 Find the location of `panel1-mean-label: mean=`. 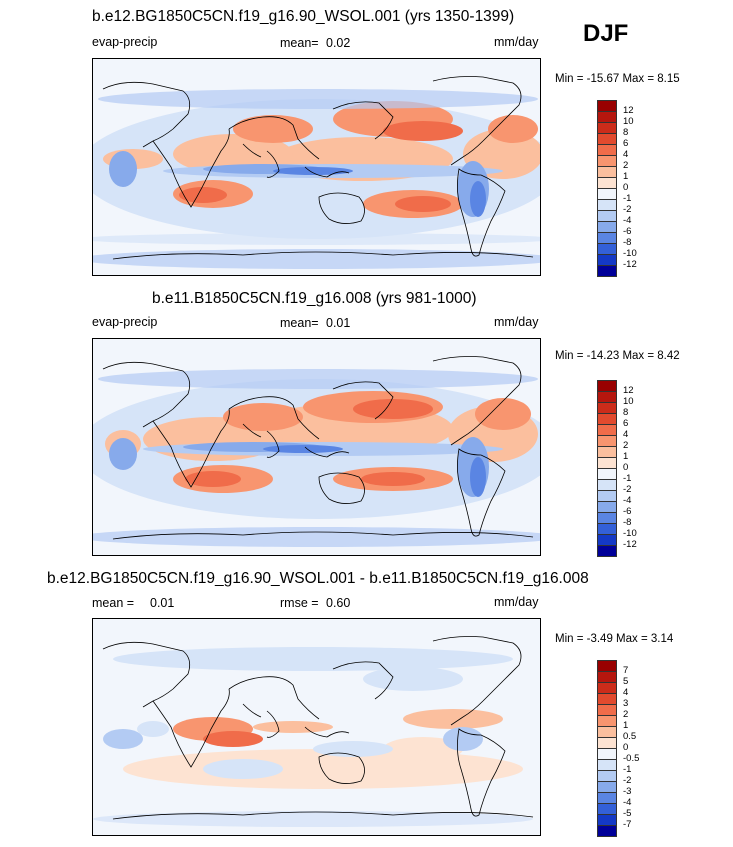

panel1-mean-label: mean= is located at coordinates (299, 43).